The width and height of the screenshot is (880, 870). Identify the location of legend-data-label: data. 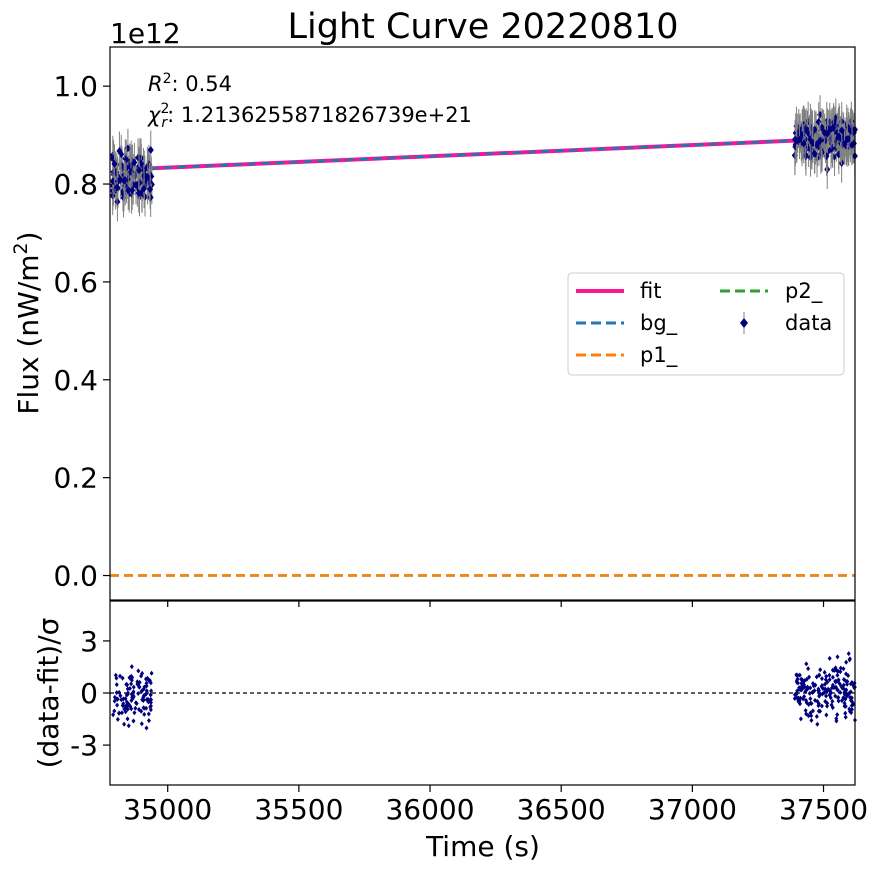
(808, 323).